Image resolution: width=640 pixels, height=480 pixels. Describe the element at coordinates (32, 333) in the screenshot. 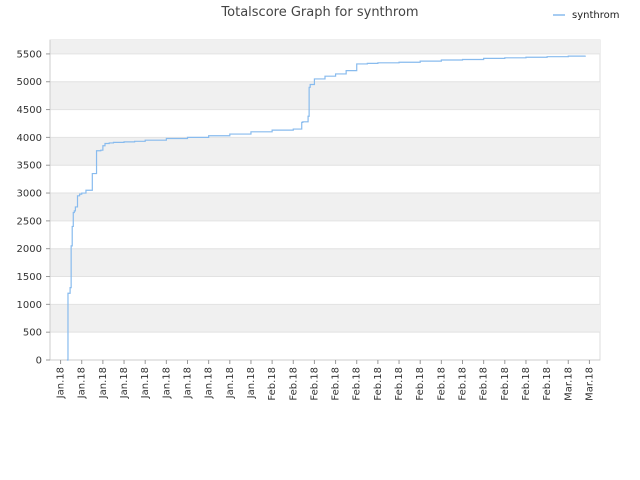

I see `y-tick-label: 500` at that location.